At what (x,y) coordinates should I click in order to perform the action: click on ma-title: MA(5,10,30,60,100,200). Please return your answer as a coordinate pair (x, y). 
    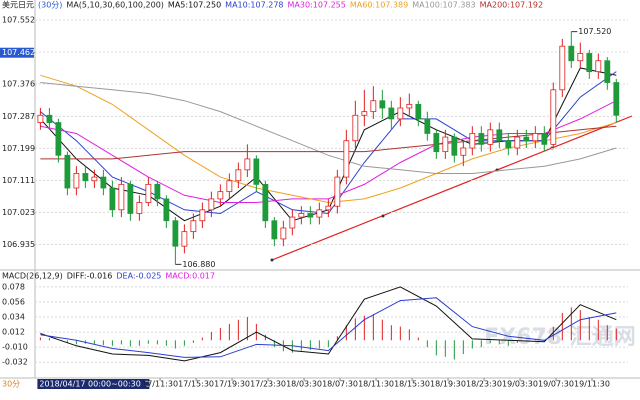
    Looking at the image, I should click on (115, 5).